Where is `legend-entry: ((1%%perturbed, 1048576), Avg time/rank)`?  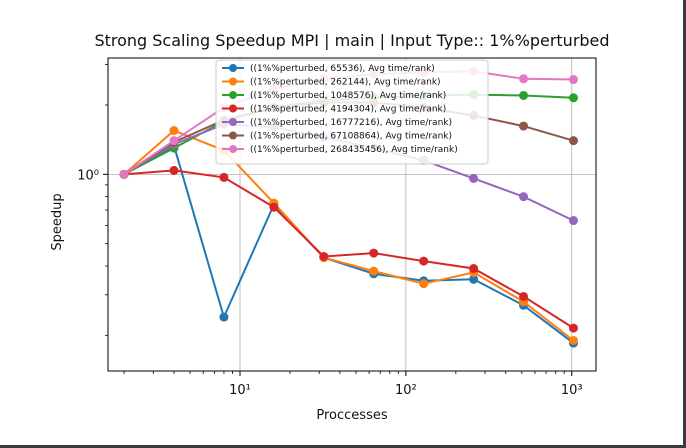 legend-entry: ((1%%perturbed, 1048576), Avg time/rank) is located at coordinates (334, 96).